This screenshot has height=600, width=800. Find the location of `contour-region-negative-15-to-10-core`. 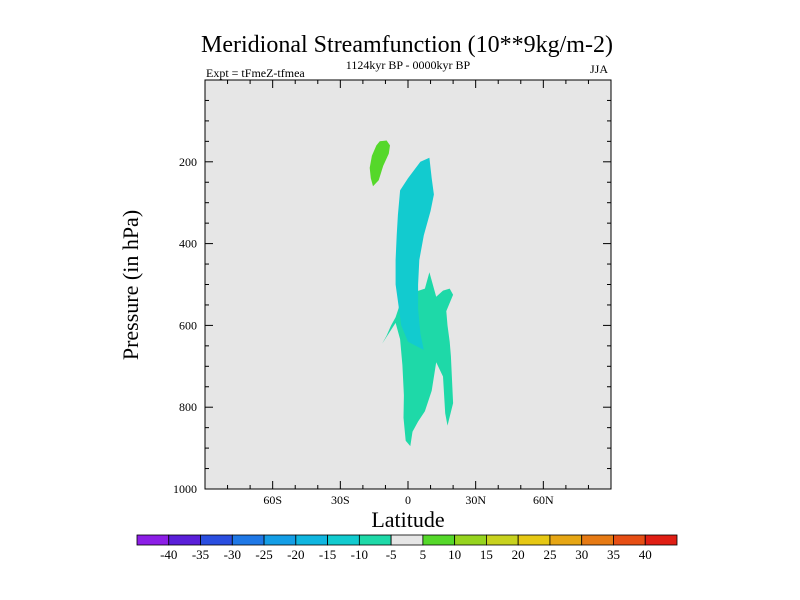

contour-region-negative-15-to-10-core is located at coordinates (414, 253).